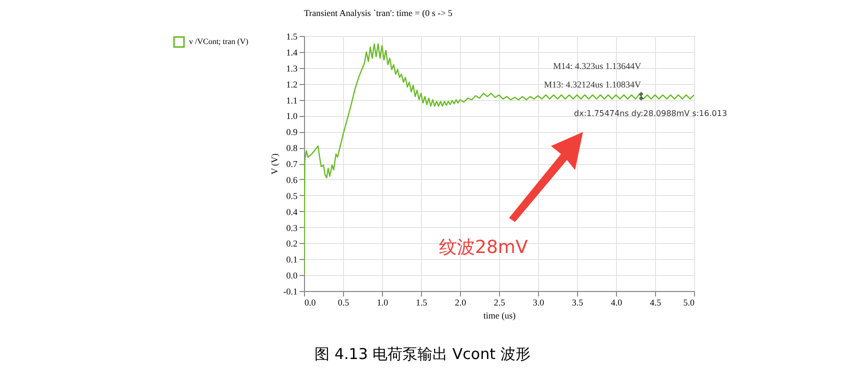  I want to click on x-axis-title: time (us), so click(499, 315).